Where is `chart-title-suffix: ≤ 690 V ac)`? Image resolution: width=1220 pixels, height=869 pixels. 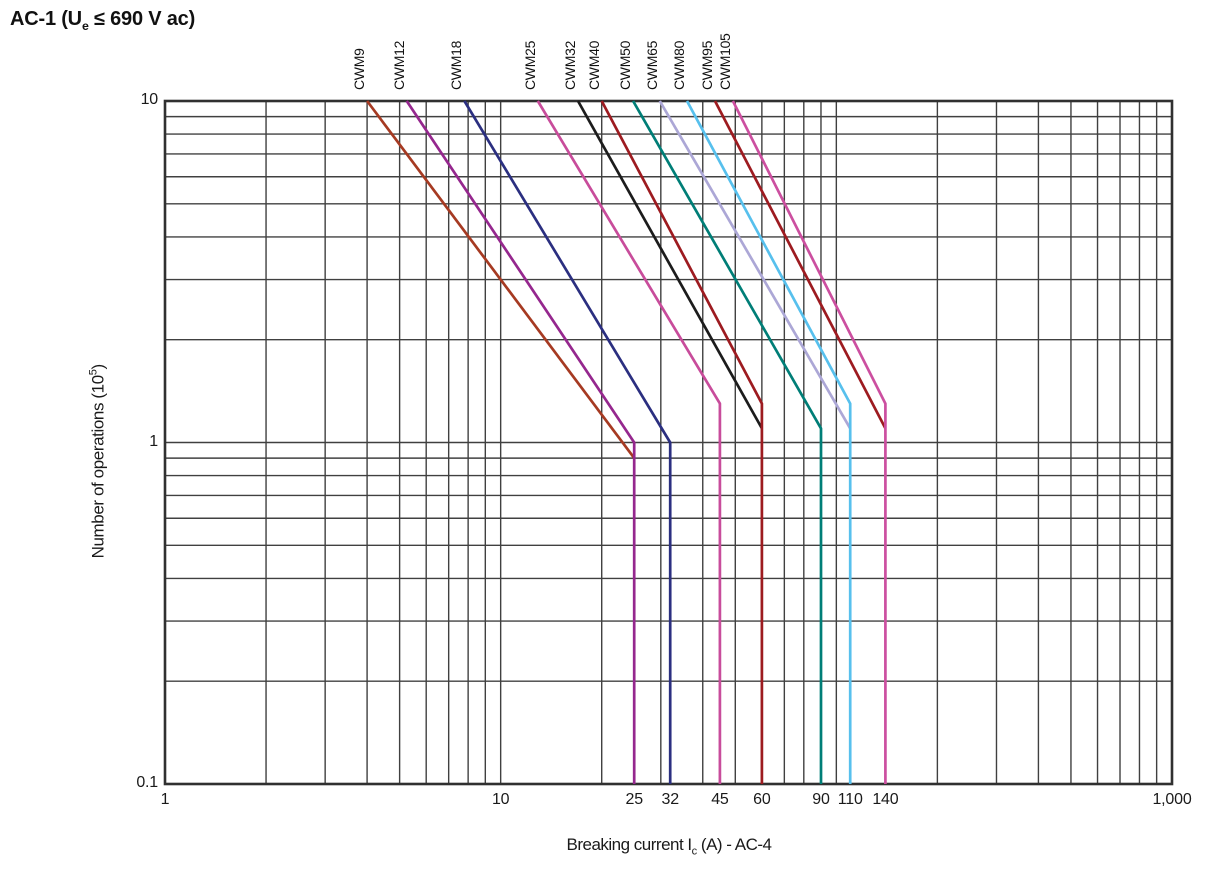
chart-title-suffix: ≤ 690 V ac) is located at coordinates (142, 19).